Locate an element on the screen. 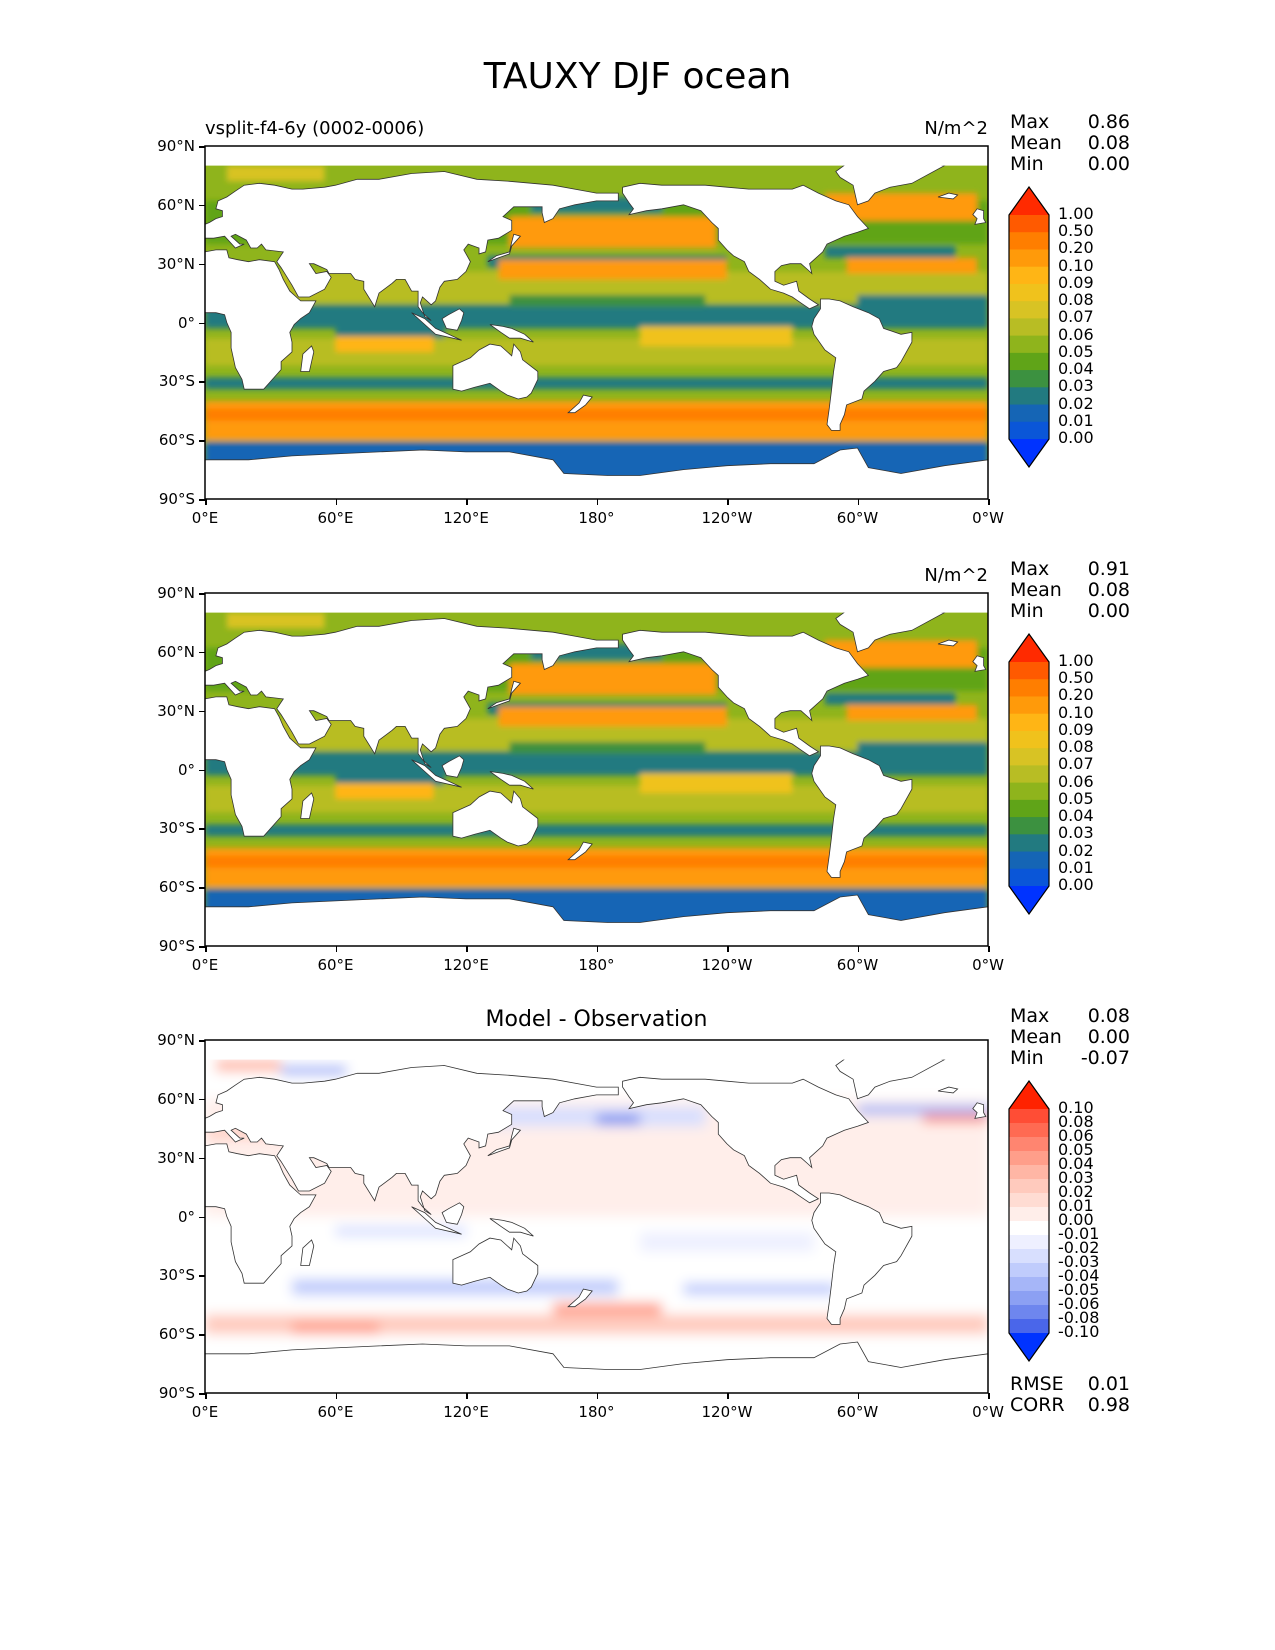 The width and height of the screenshot is (1275, 1650). lon-tick-label: 0°E is located at coordinates (205, 1412).